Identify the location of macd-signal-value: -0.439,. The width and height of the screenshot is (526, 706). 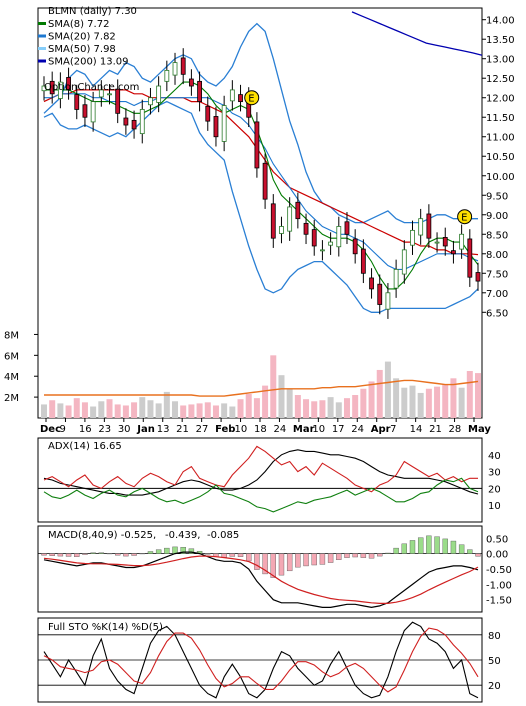
(182, 535).